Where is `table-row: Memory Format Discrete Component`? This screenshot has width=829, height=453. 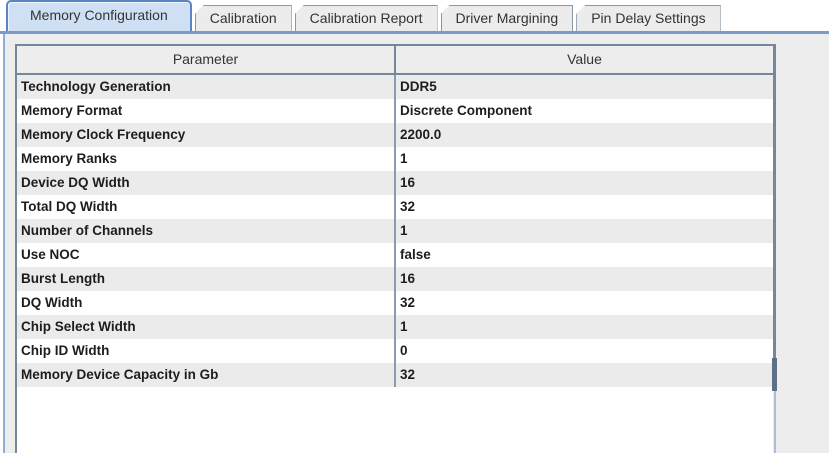 table-row: Memory Format Discrete Component is located at coordinates (395, 111).